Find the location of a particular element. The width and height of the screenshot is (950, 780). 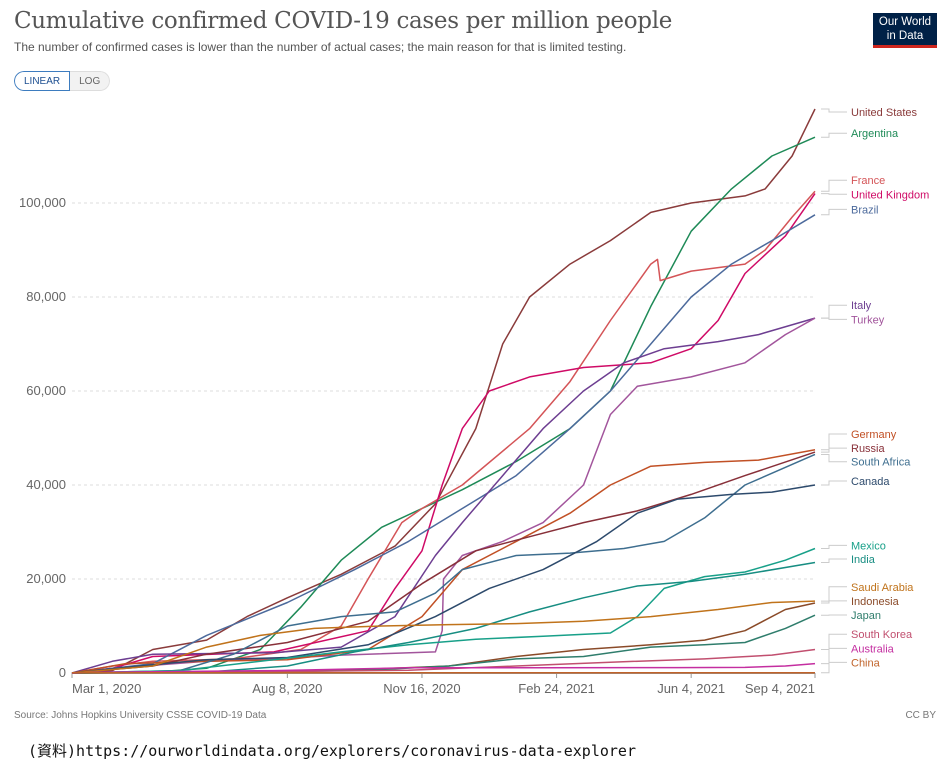

series-label-south-africa: South Africa is located at coordinates (881, 463).